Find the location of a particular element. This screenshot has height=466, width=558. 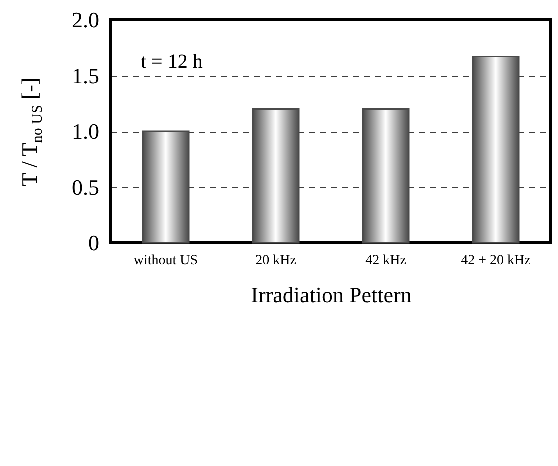

x-tick-label: without US is located at coordinates (166, 261).